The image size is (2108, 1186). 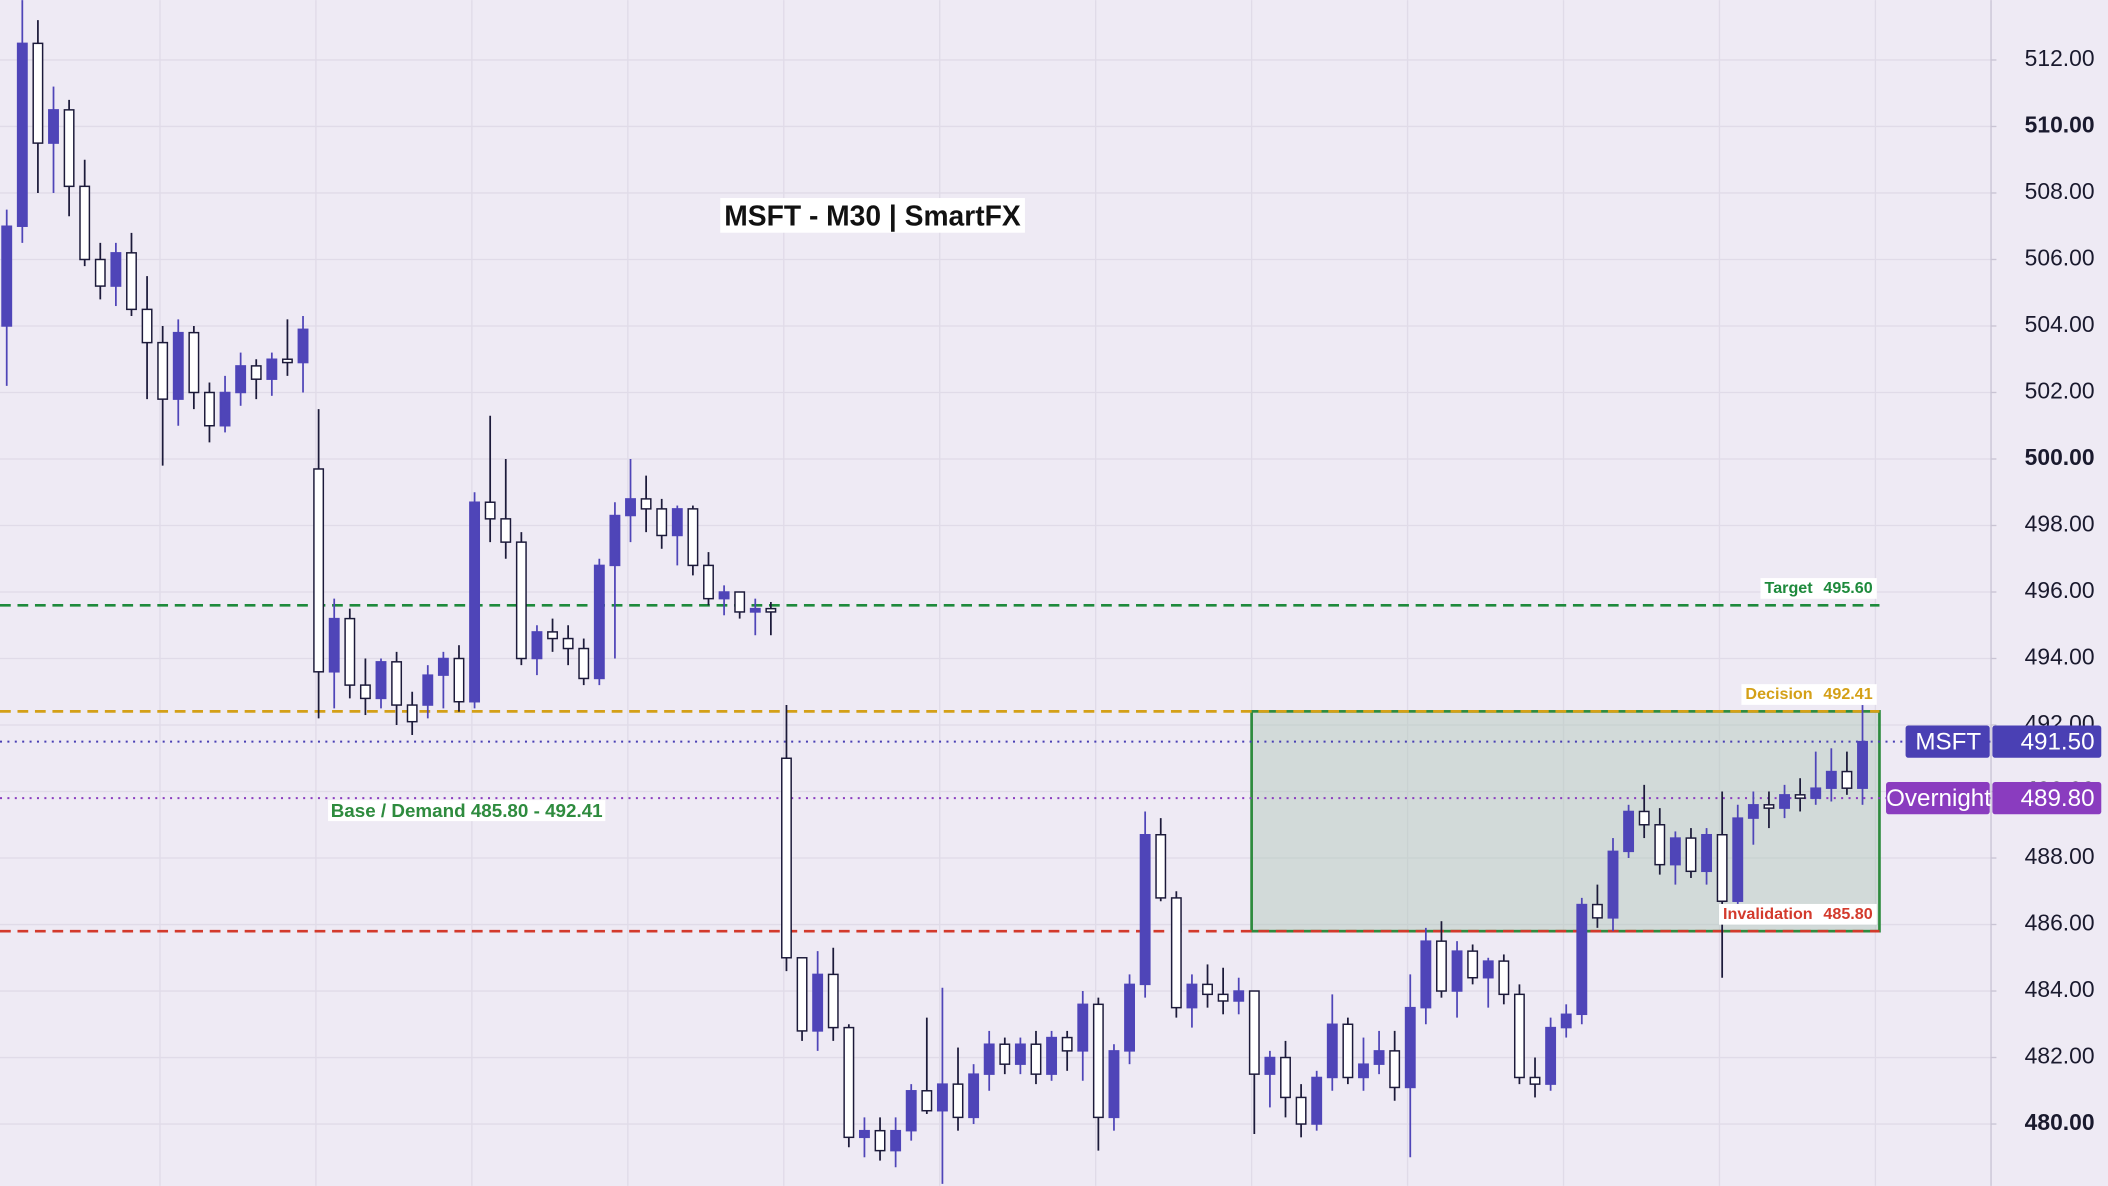 What do you see at coordinates (2060, 191) in the screenshot?
I see `y-tick-label: 508.00` at bounding box center [2060, 191].